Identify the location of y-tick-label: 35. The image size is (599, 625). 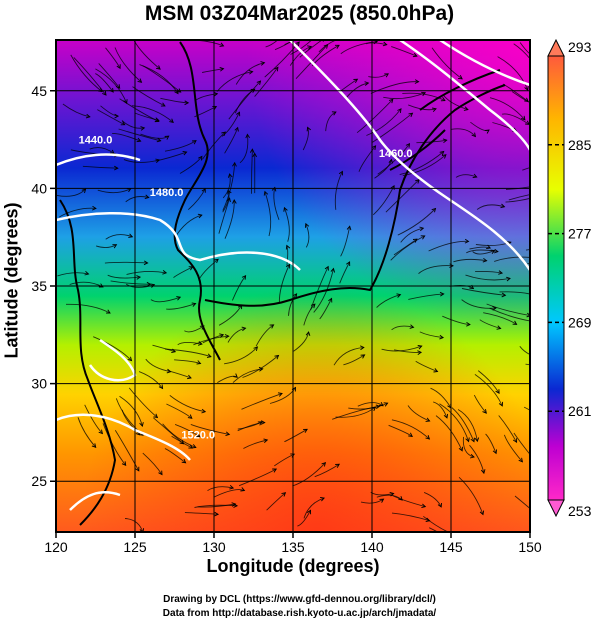
(39, 286).